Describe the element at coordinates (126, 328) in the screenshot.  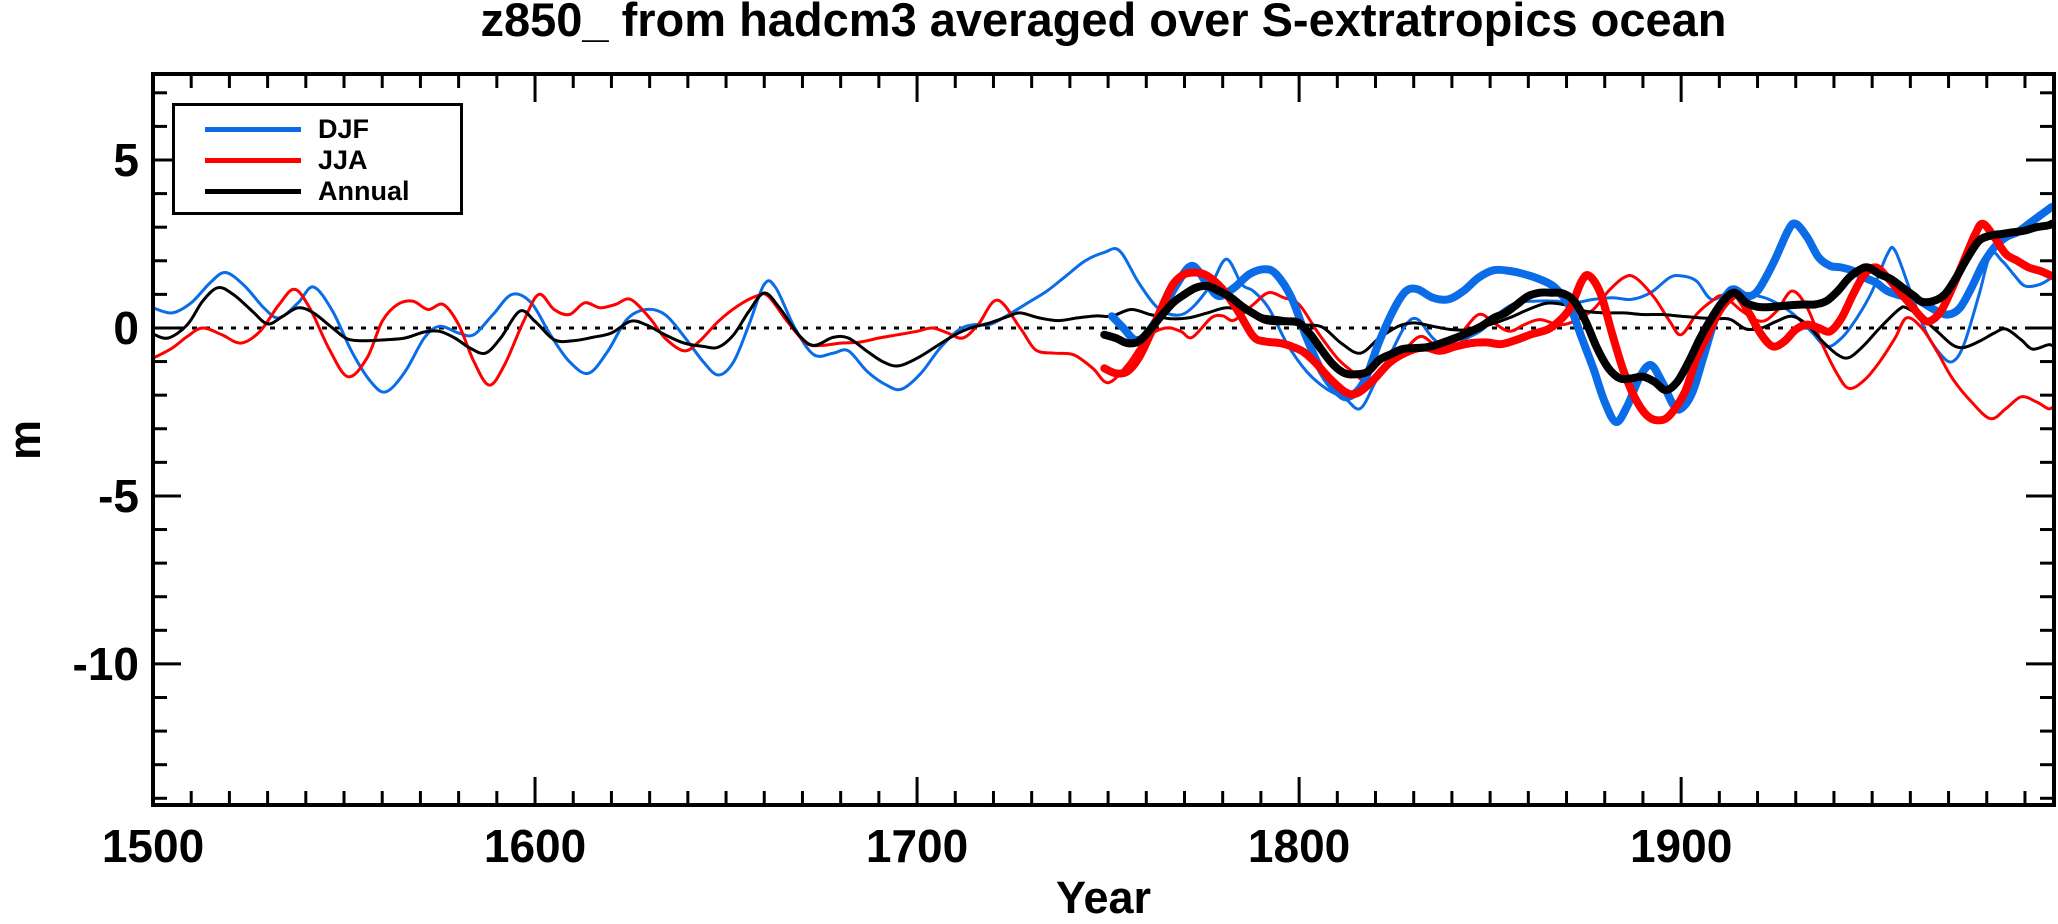
I see `y-tick-label: 0` at that location.